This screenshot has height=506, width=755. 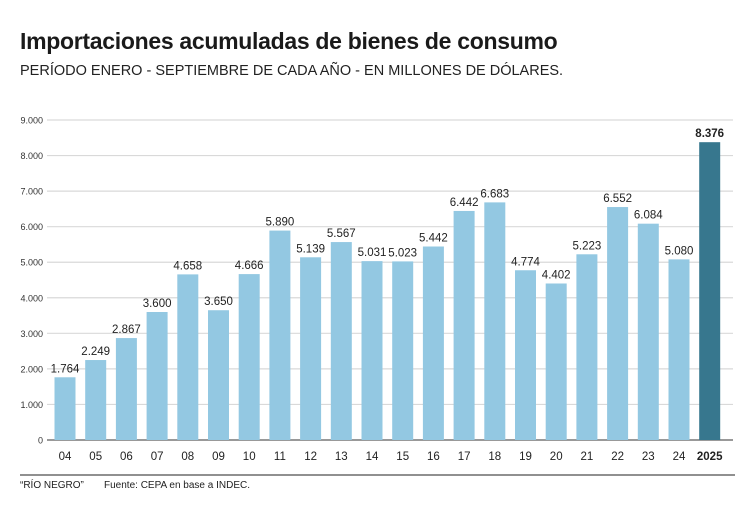 I want to click on value-label: 4.666, so click(x=249, y=266).